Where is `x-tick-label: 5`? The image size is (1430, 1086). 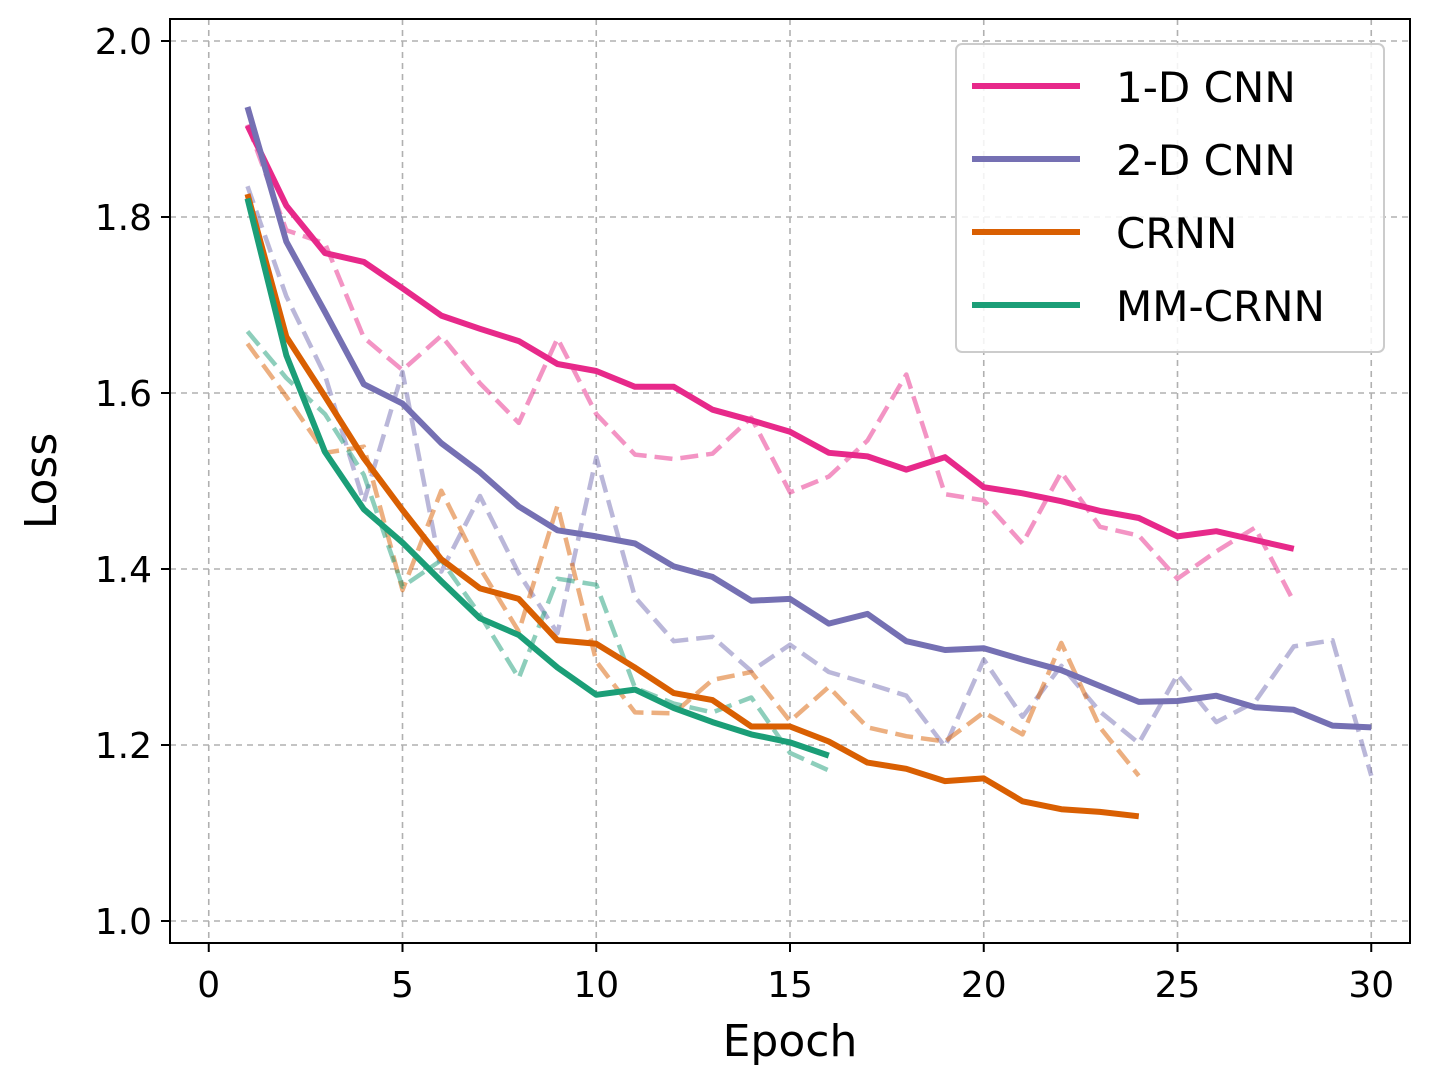
x-tick-label: 5 is located at coordinates (402, 985).